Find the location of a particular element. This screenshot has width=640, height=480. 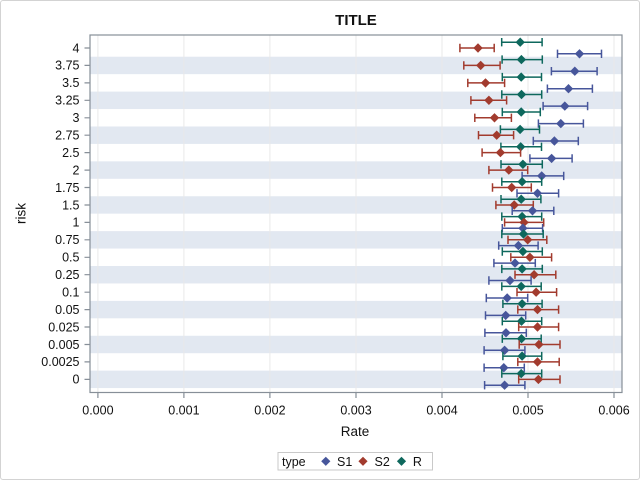

svg-text: 0.05 is located at coordinates (67, 310).